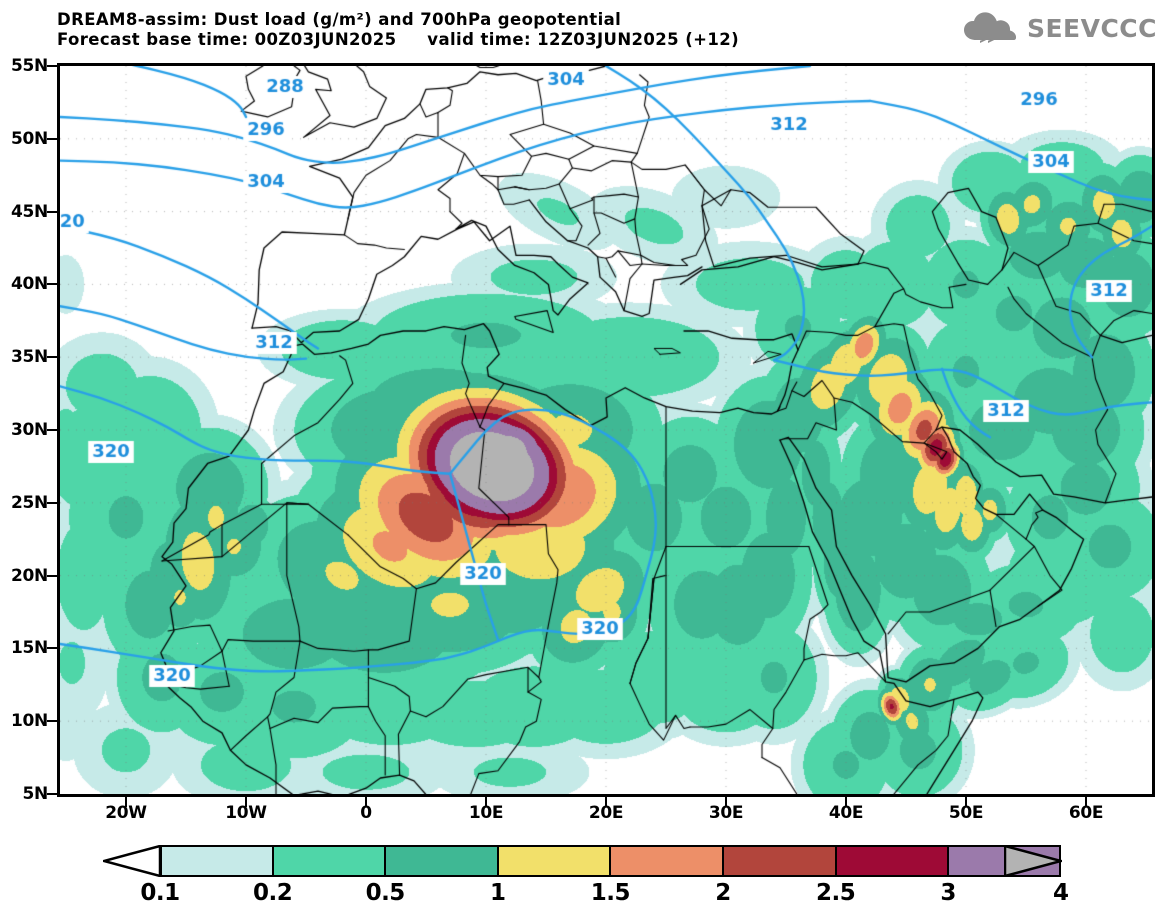  I want to click on colorbar-tick-label: 1.5, so click(610, 893).